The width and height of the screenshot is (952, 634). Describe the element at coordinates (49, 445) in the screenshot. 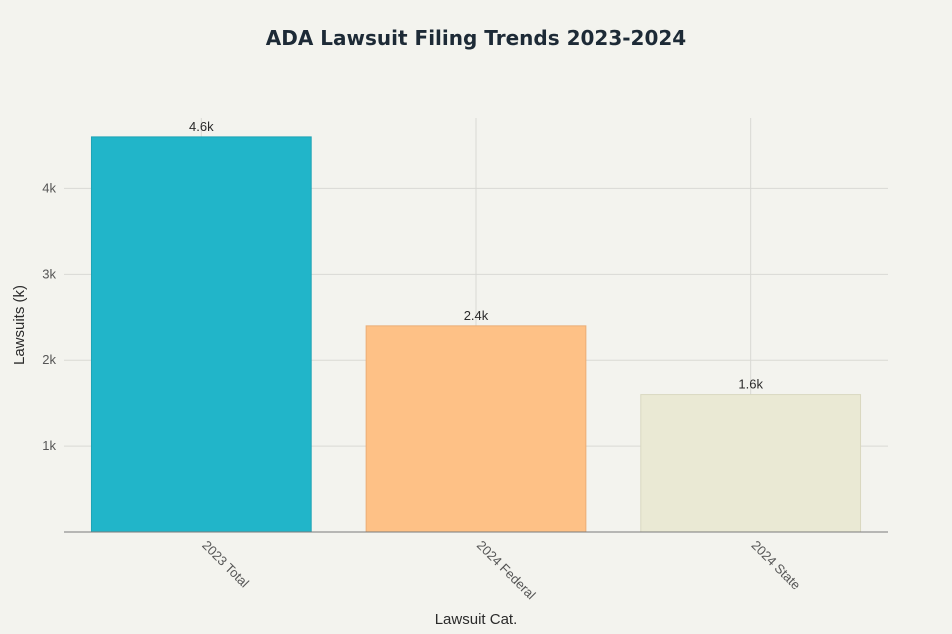

I see `y-tick-label: 1k` at that location.